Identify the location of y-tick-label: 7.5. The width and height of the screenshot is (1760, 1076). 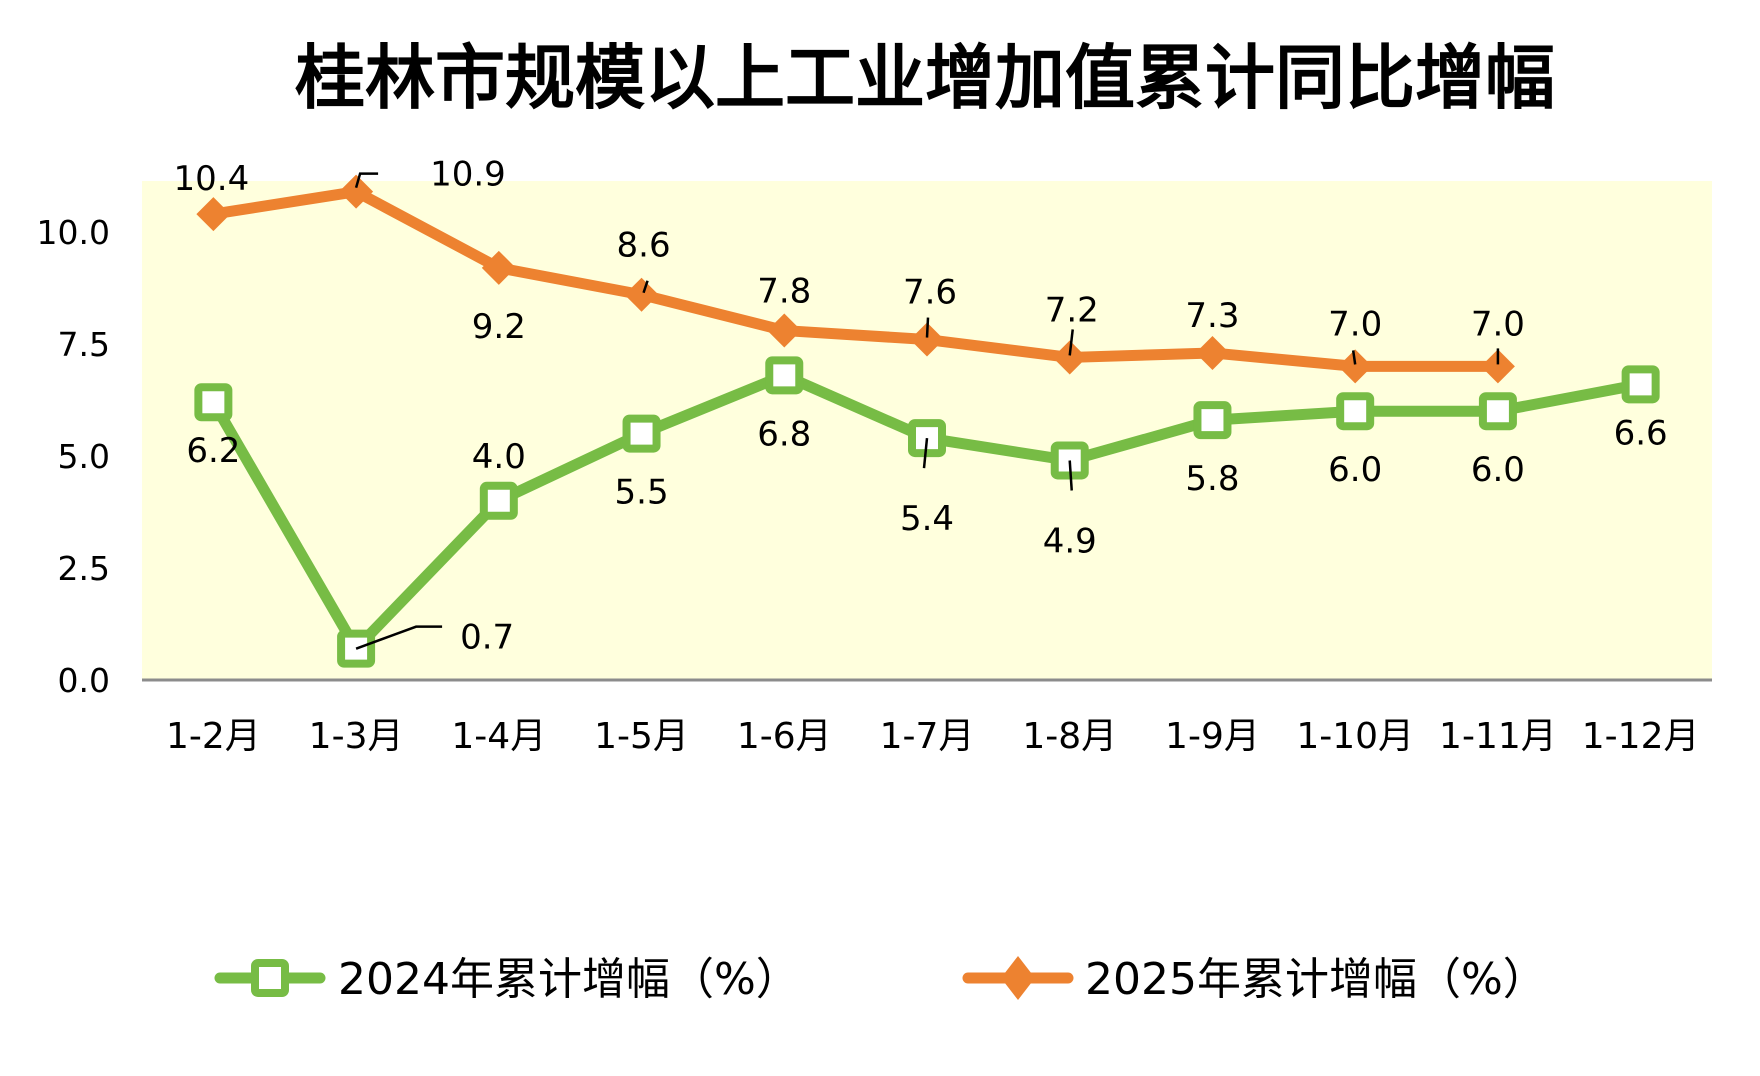
(84, 344).